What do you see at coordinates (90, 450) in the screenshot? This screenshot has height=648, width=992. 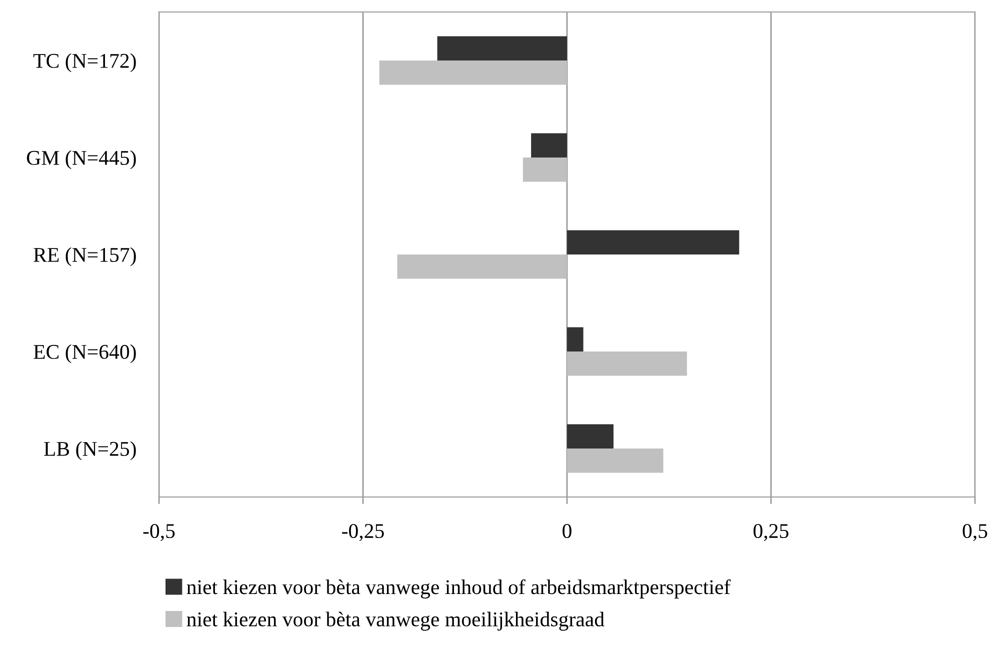 I see `y-tick-label: LB (N=25)` at bounding box center [90, 450].